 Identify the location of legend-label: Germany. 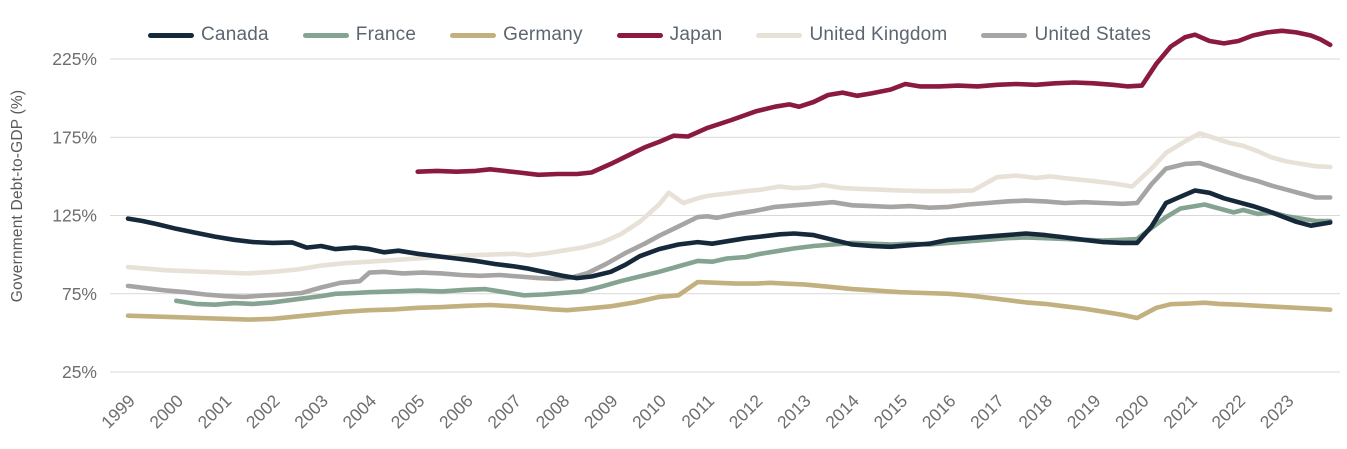
(543, 34).